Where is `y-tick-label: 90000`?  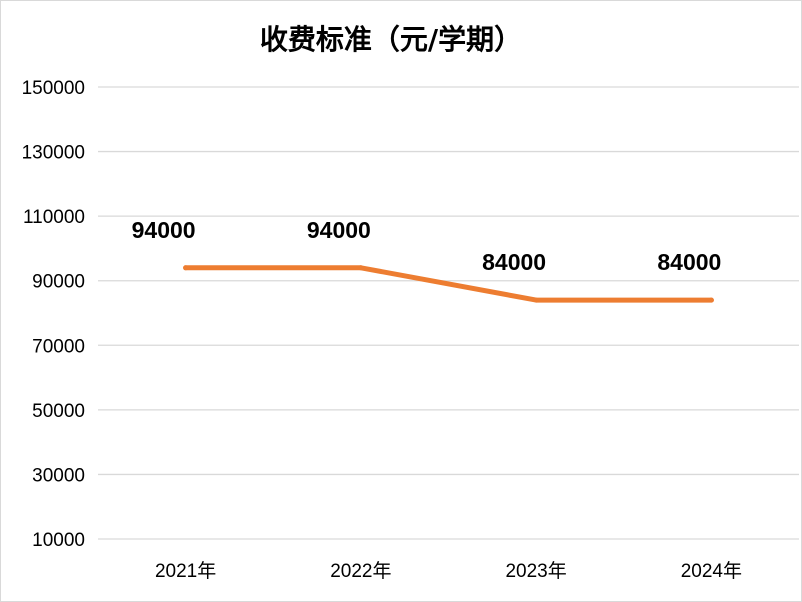
y-tick-label: 90000 is located at coordinates (58, 282).